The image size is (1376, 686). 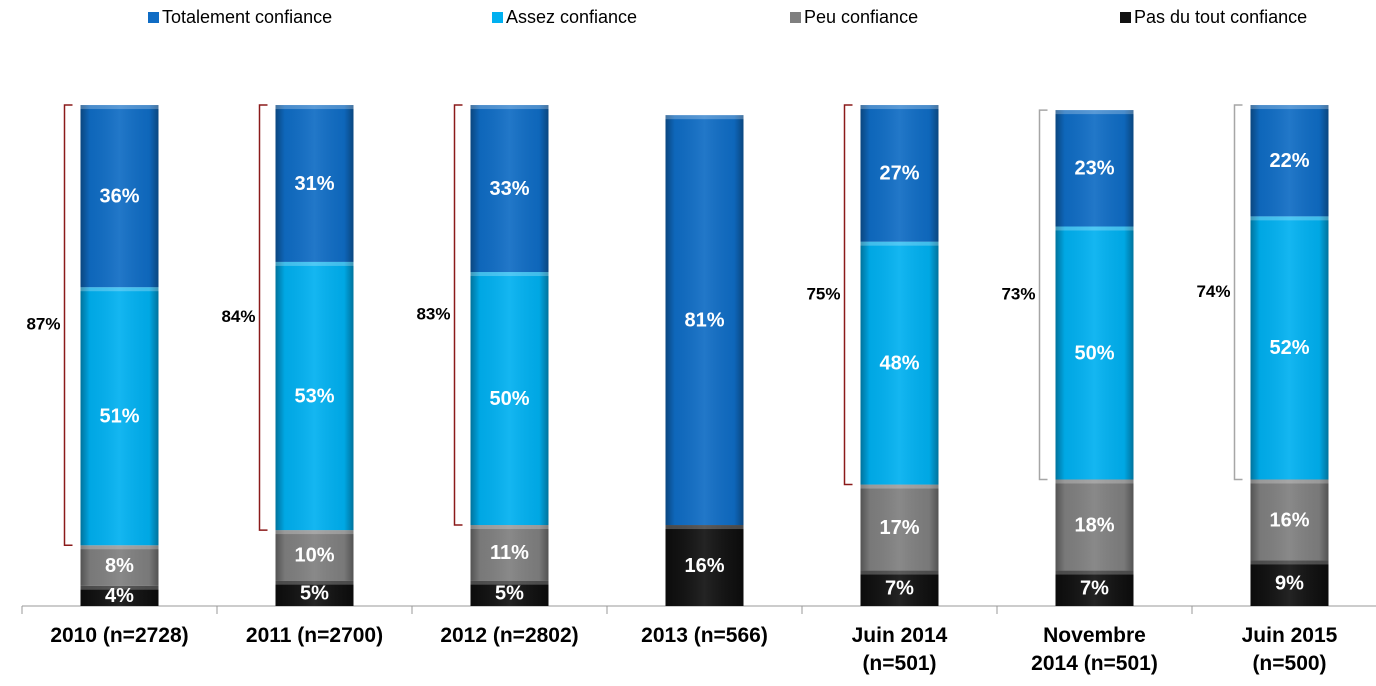 What do you see at coordinates (571, 17) in the screenshot?
I see `legend-label: Assez confiance` at bounding box center [571, 17].